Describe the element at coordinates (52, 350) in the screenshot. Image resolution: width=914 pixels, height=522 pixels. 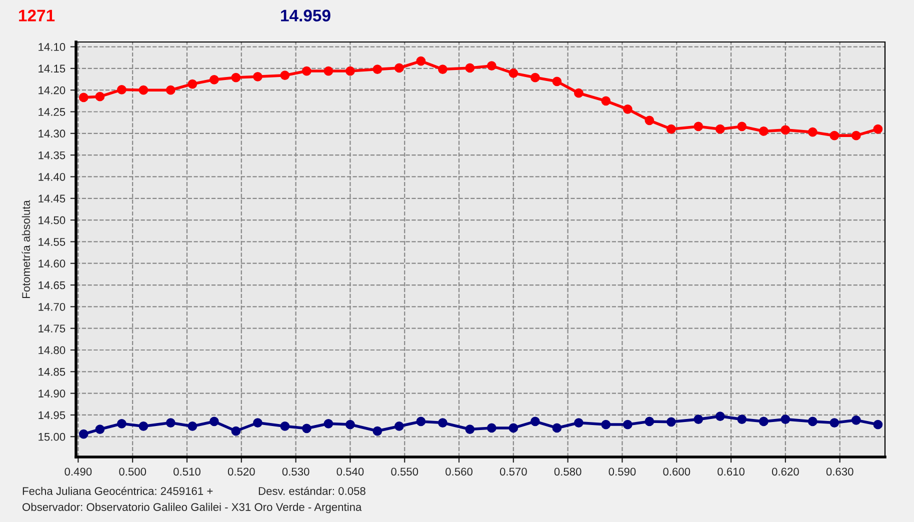
I see `y-tick-label: 14.80` at that location.